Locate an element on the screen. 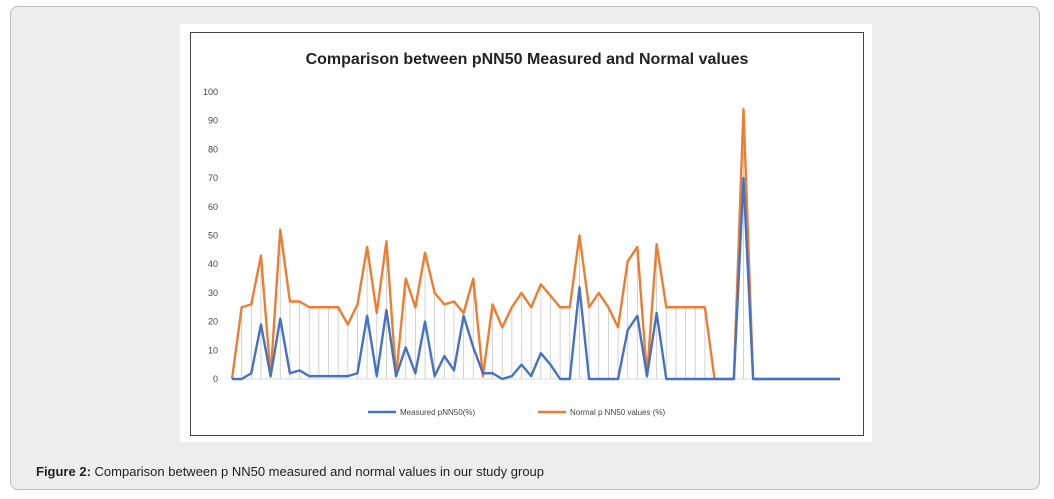 Image resolution: width=1054 pixels, height=499 pixels. legend-normal-label: Normal p NN50 values (%) is located at coordinates (617, 412).